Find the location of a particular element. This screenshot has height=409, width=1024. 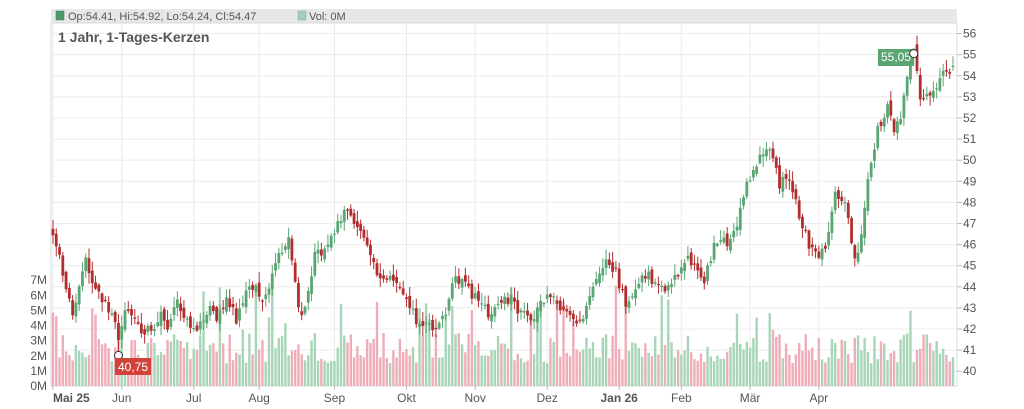

time-tick-label: Jun is located at coordinates (121, 398).